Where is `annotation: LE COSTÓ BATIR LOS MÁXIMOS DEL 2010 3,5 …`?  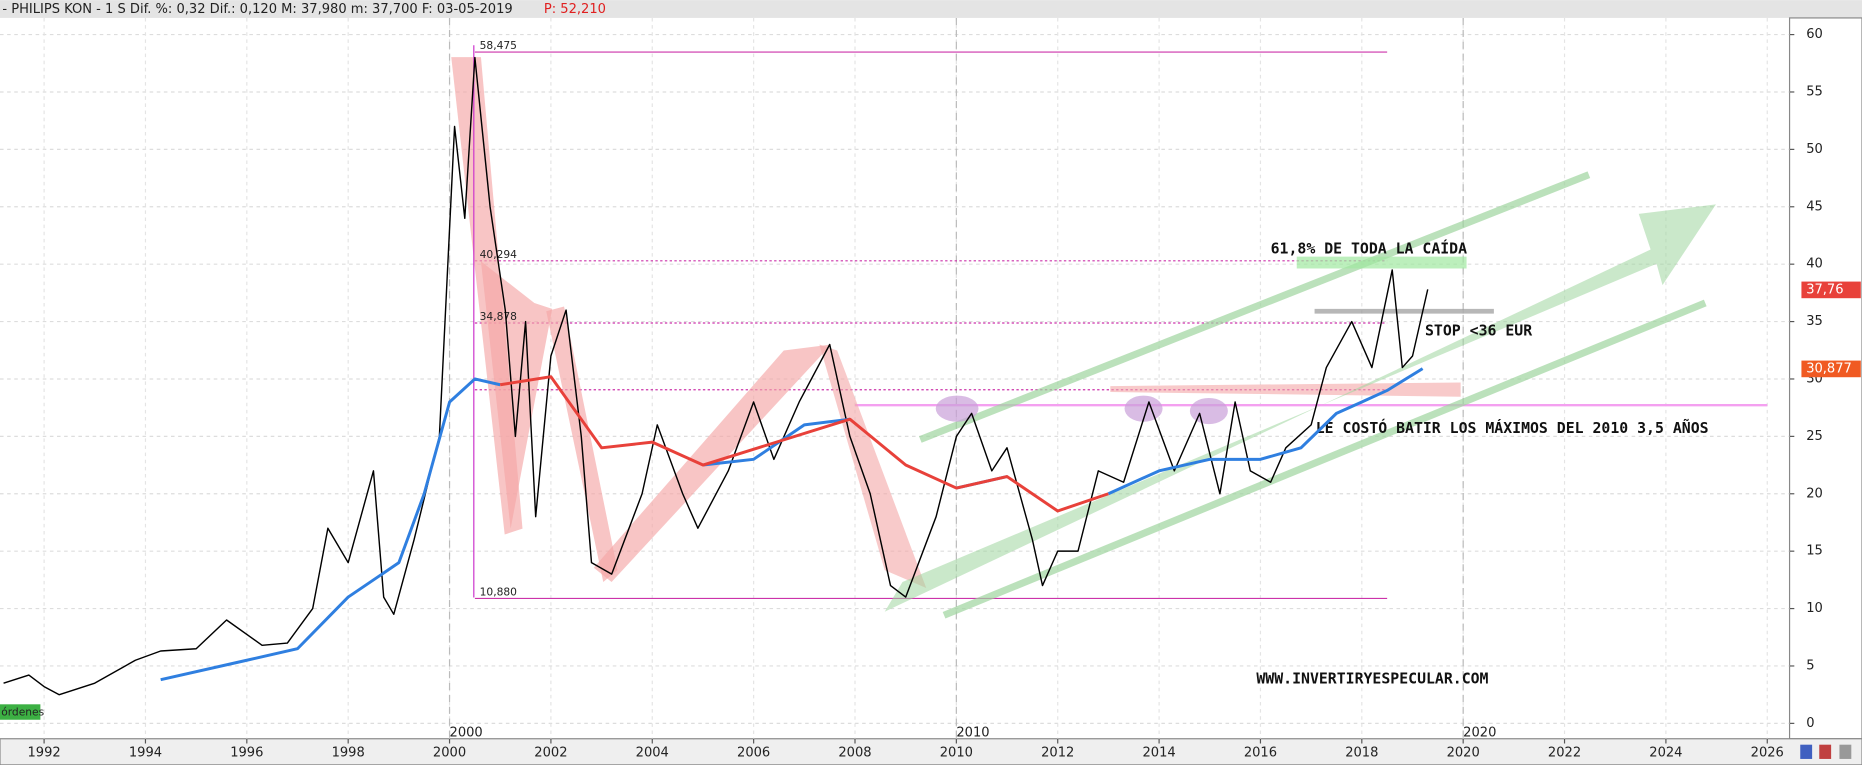
annotation: LE COSTÓ BATIR LOS MÁXIMOS DEL 2010 3,5 … is located at coordinates (1512, 428).